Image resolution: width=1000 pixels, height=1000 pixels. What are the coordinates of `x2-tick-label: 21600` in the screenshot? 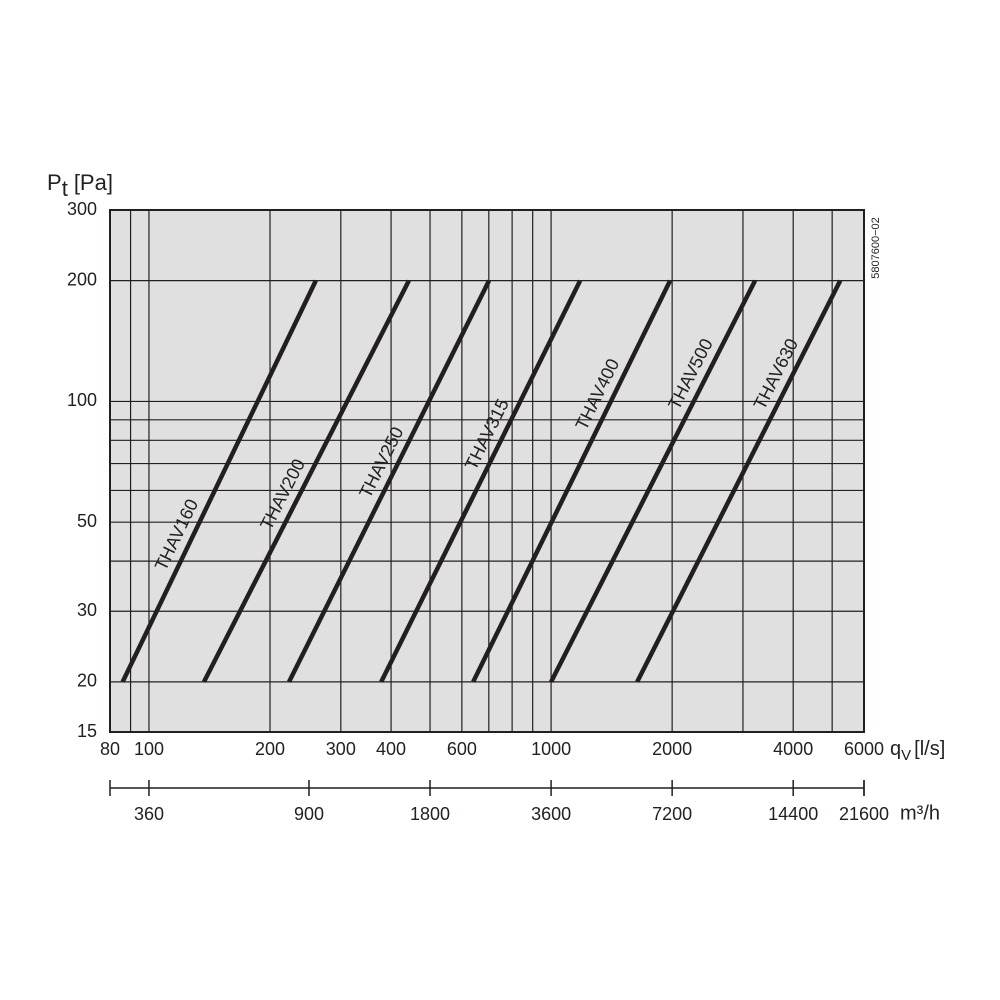 It's located at (864, 814).